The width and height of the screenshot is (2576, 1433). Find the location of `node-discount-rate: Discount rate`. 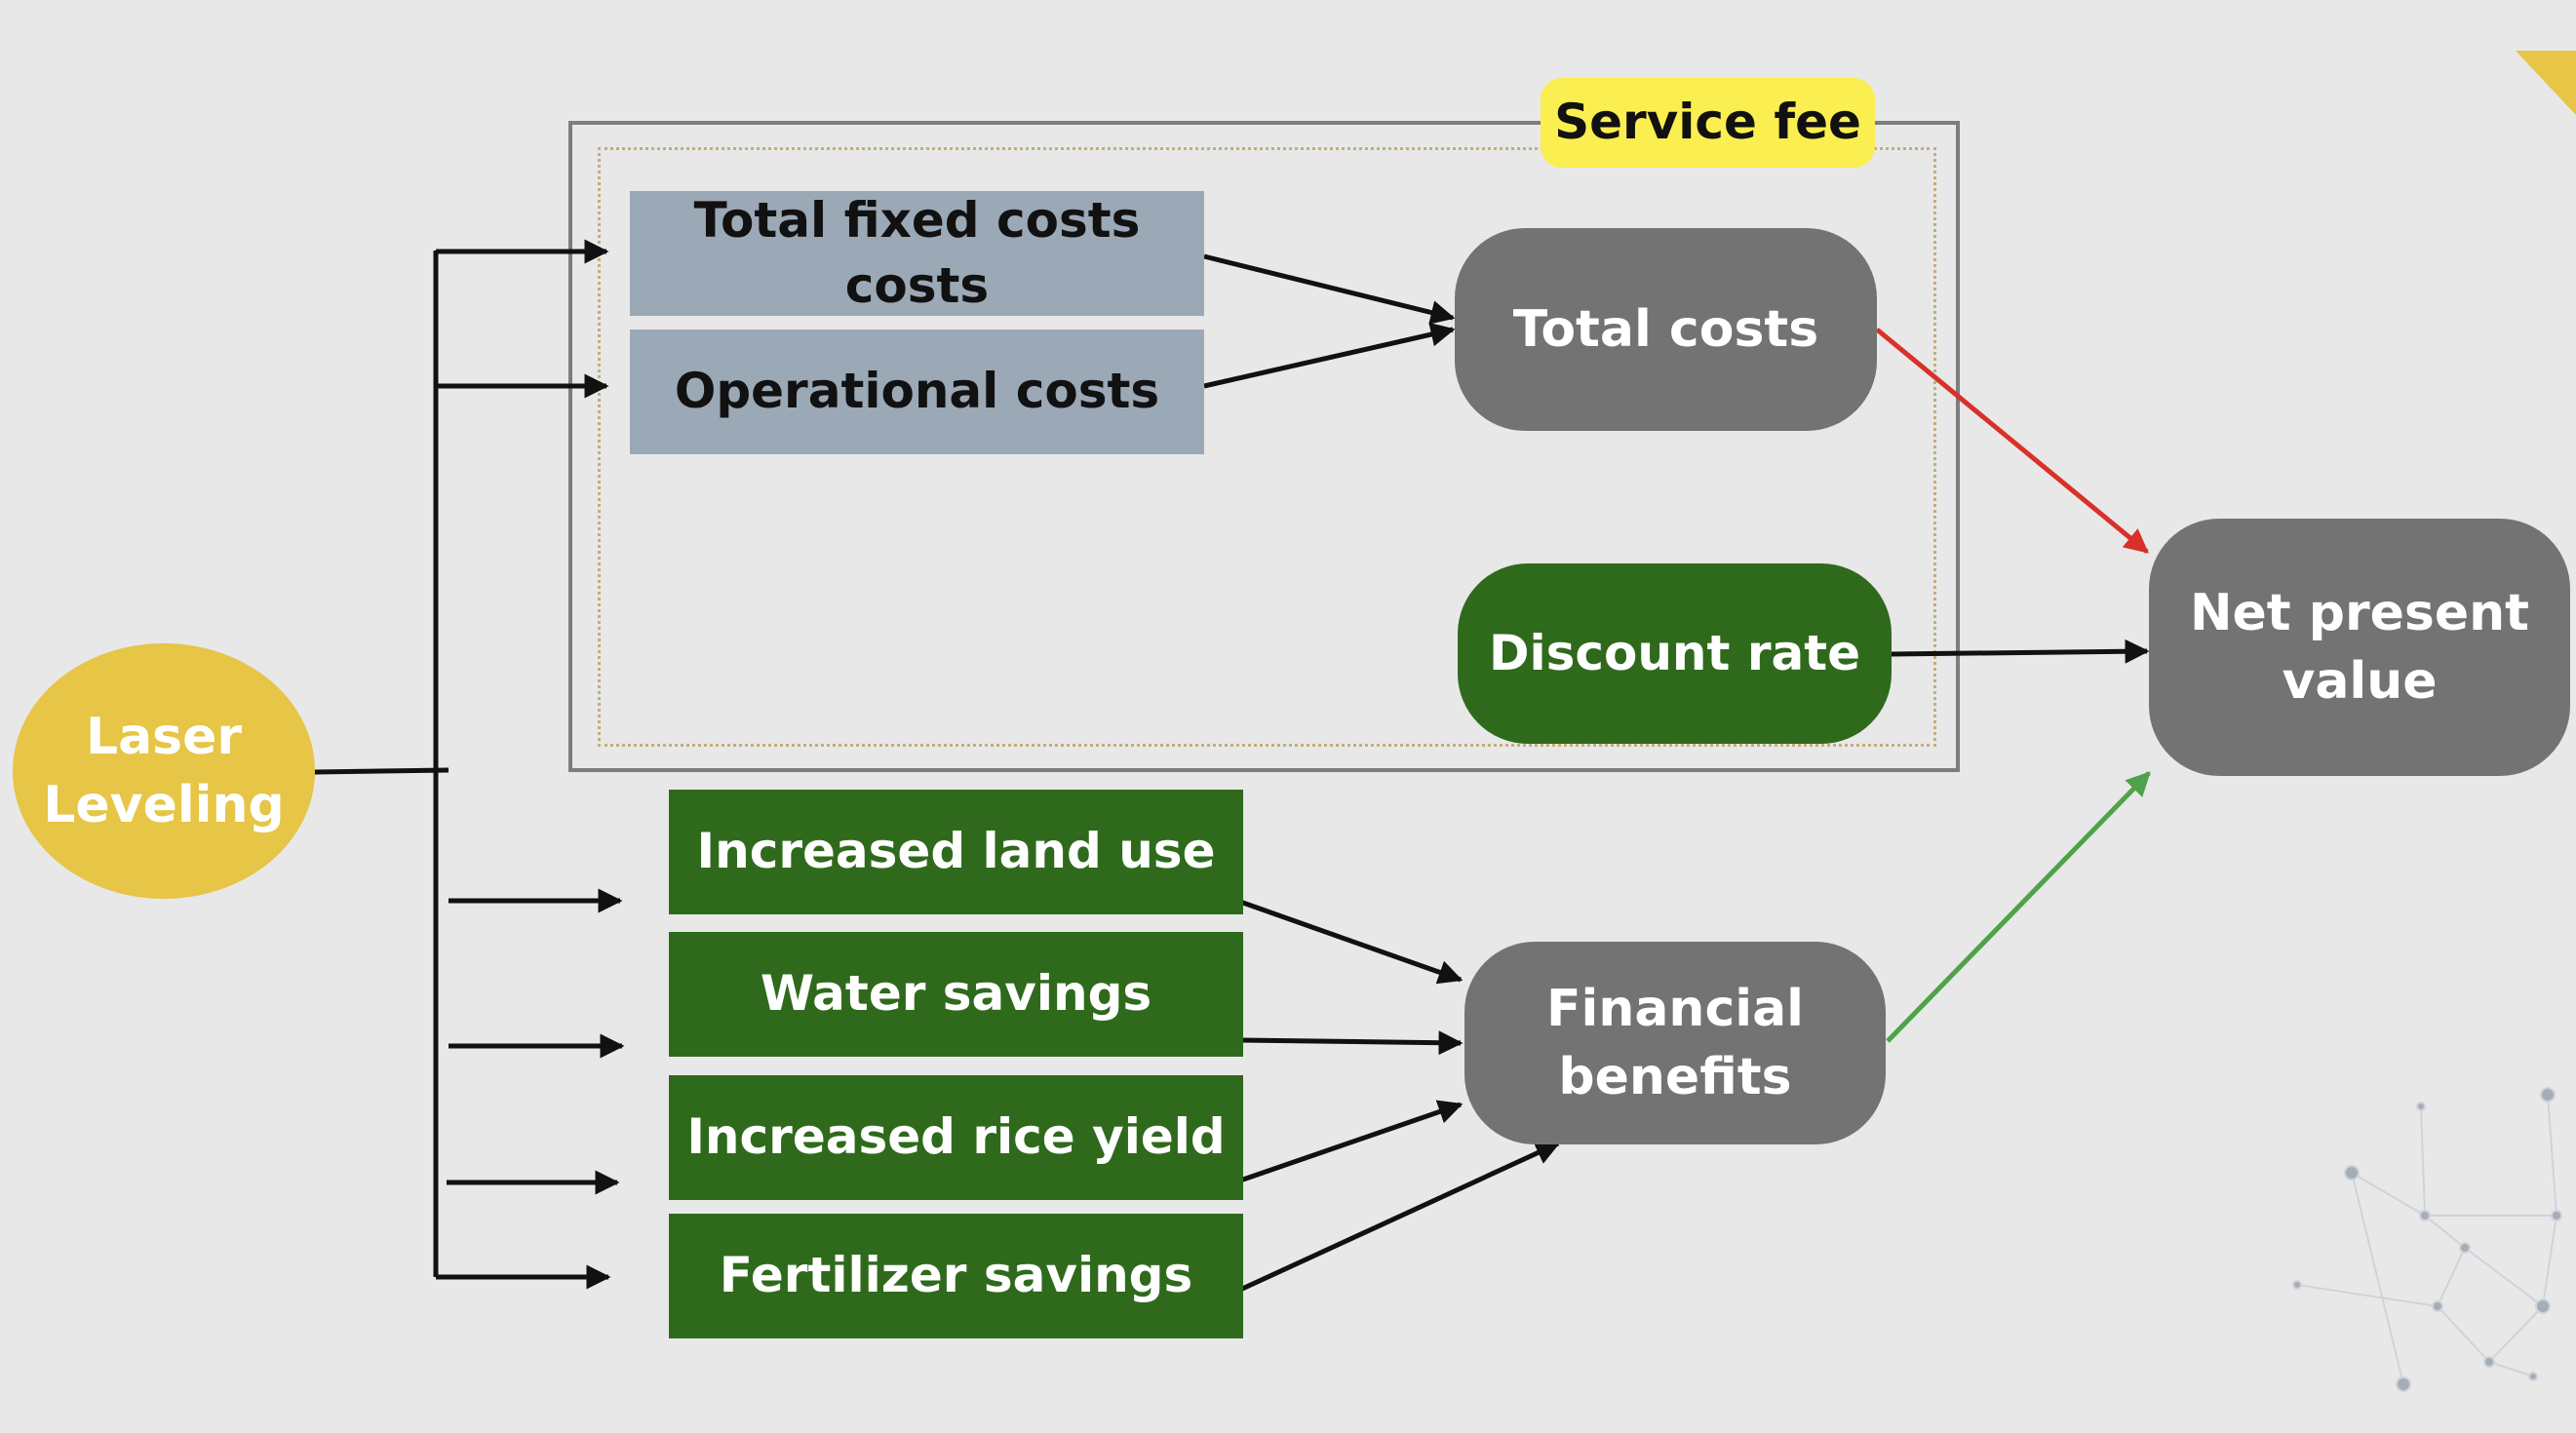

node-discount-rate: Discount rate is located at coordinates (1675, 653).